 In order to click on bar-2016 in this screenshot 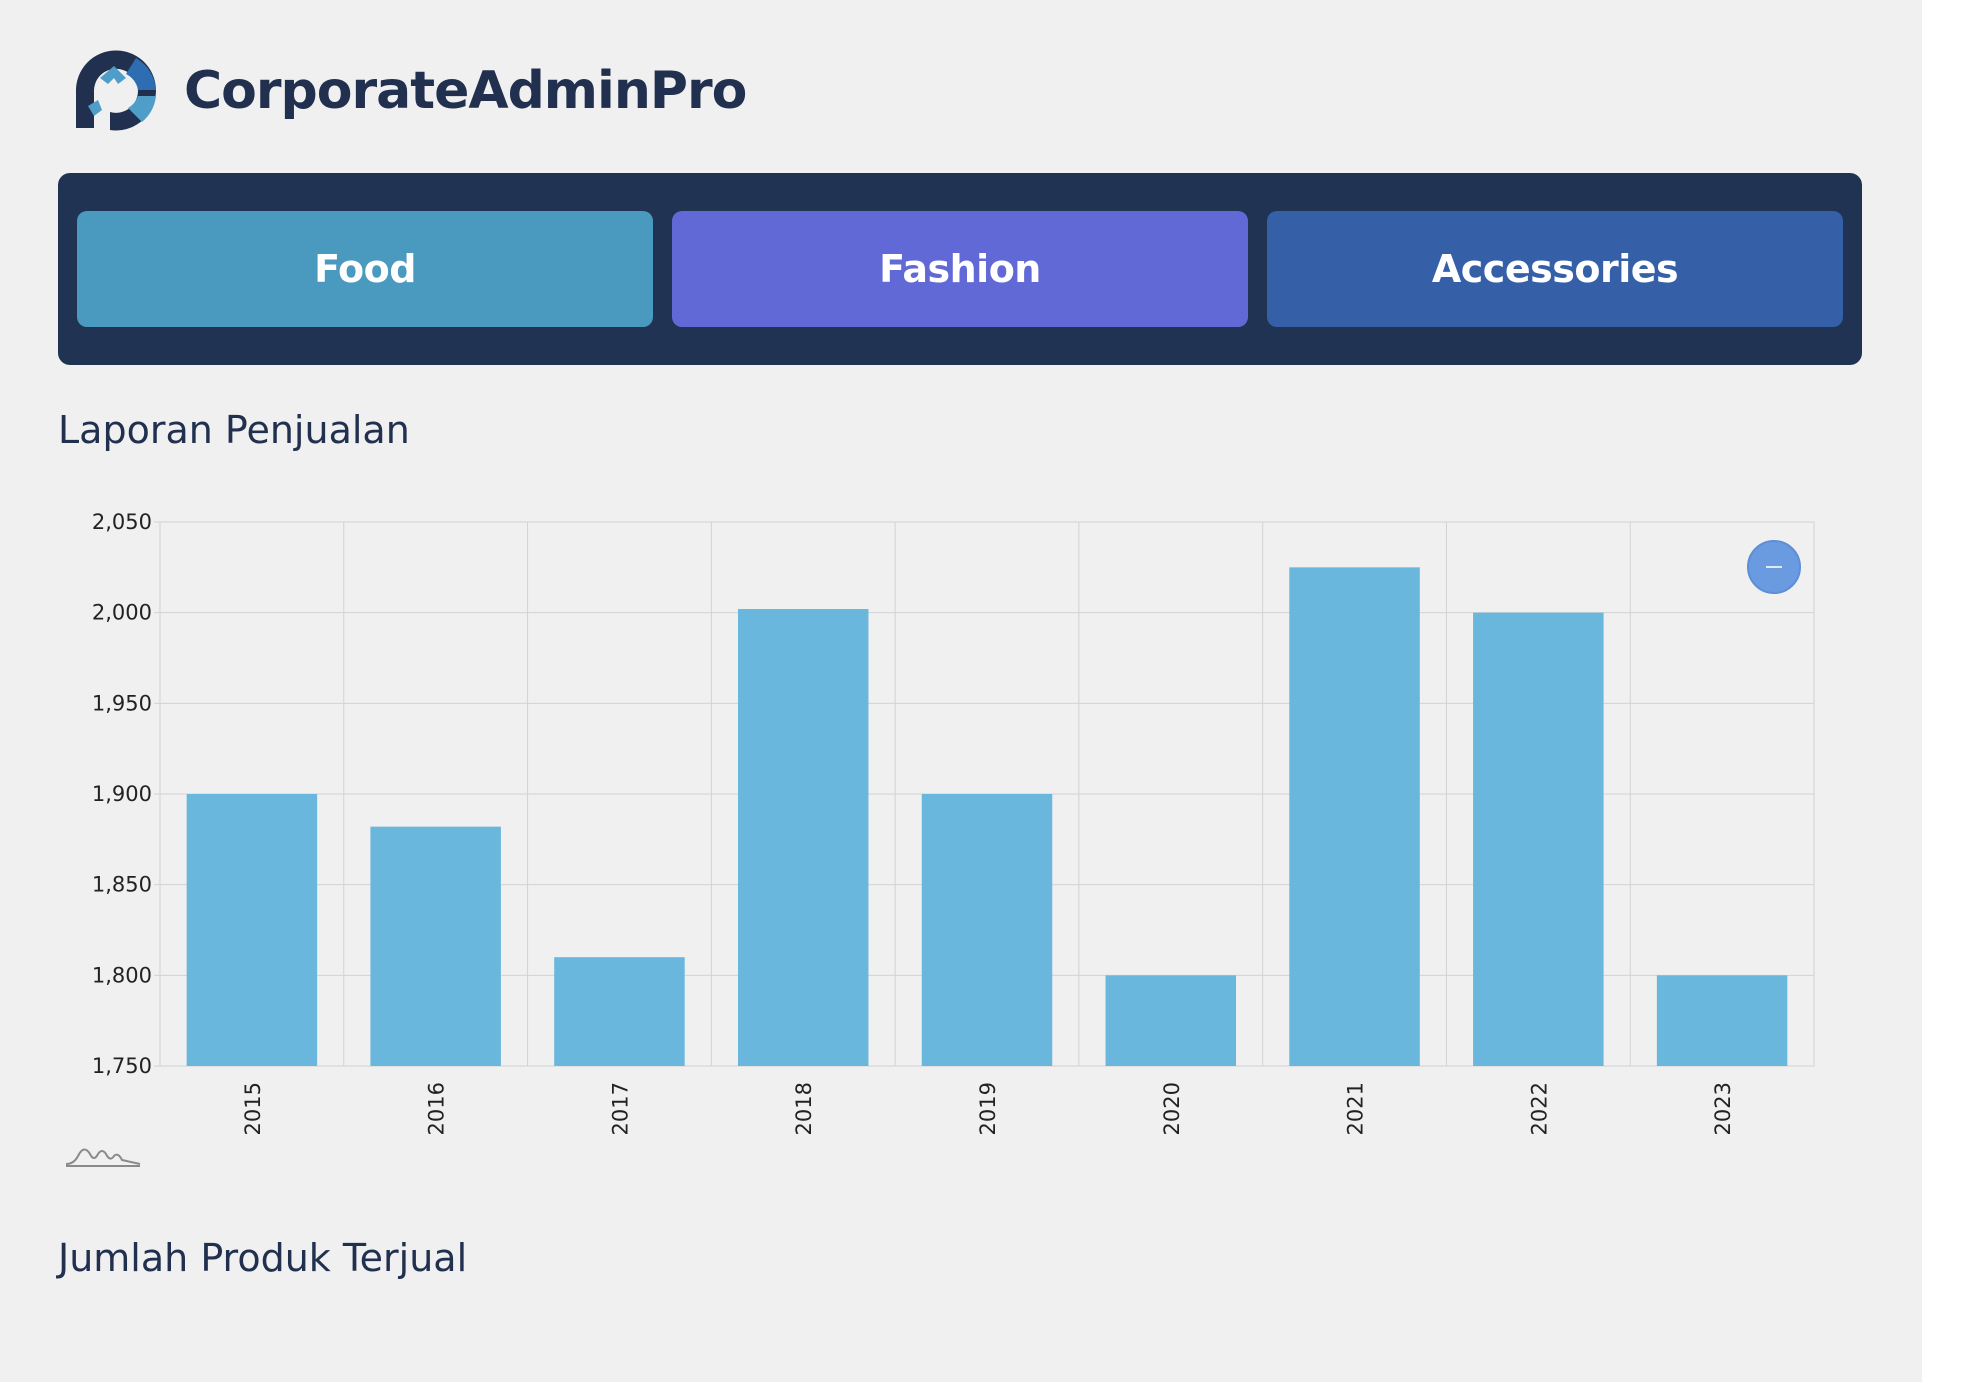, I will do `click(435, 946)`.